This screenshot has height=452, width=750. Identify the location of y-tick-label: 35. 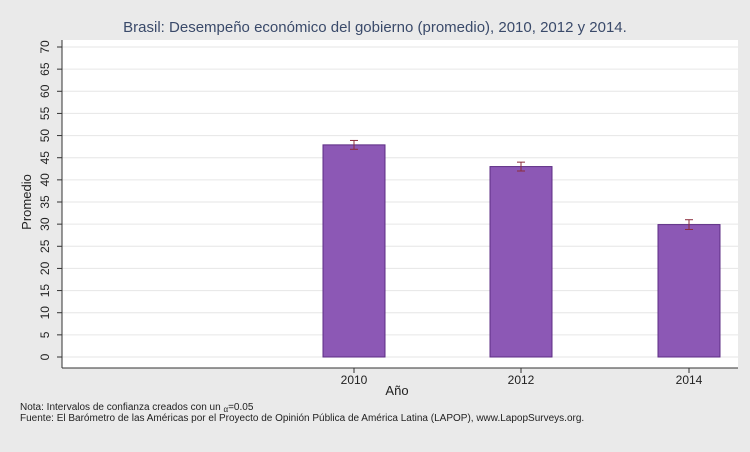
(45, 202).